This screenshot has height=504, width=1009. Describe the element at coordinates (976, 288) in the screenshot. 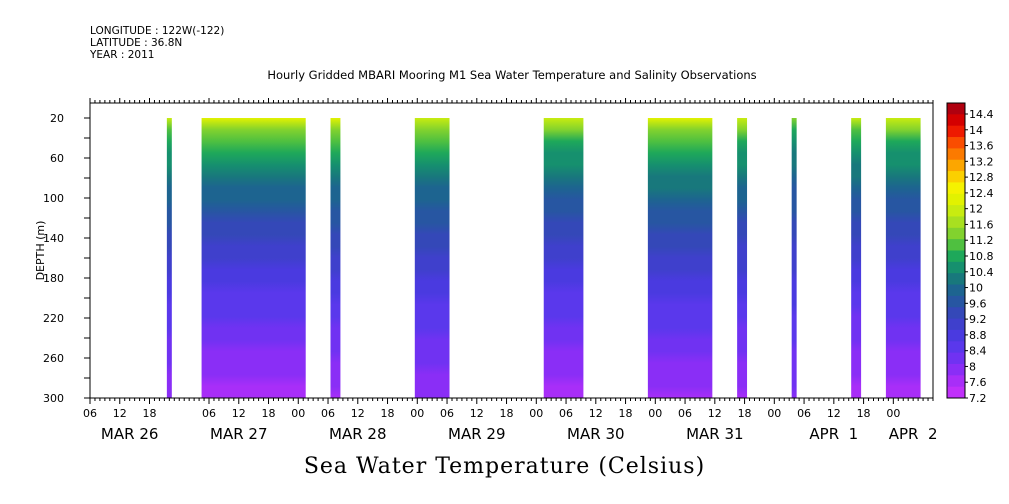

I see `colorbar-label: 10` at that location.